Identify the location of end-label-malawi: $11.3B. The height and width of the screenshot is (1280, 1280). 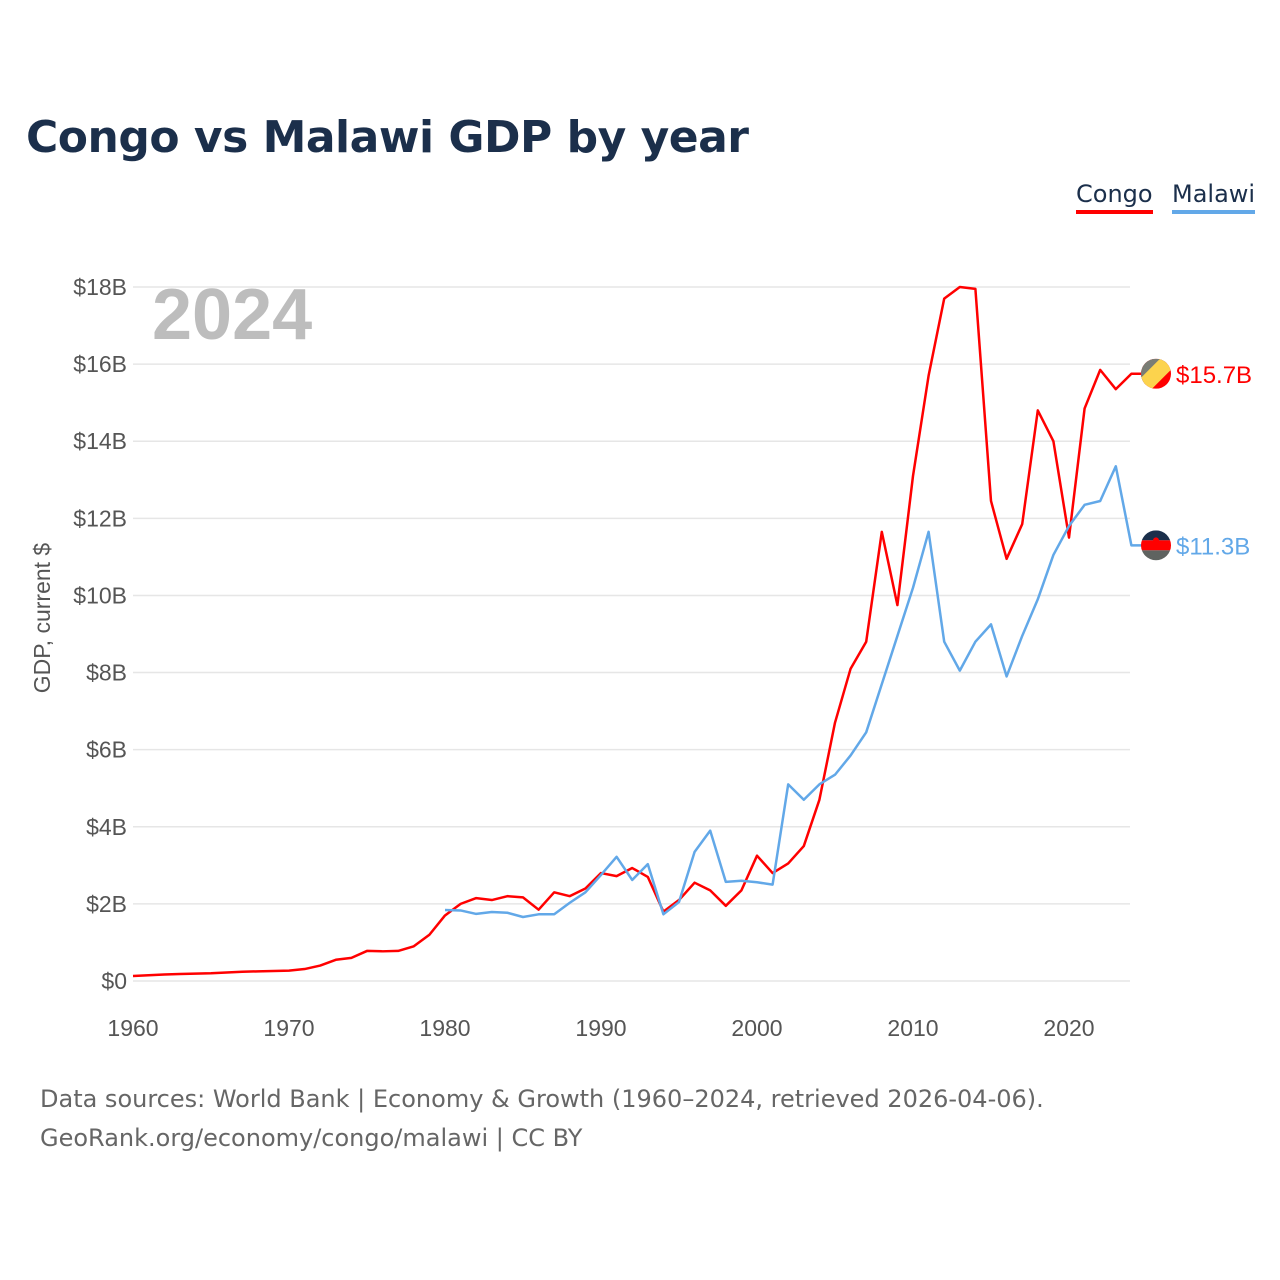
(1213, 546).